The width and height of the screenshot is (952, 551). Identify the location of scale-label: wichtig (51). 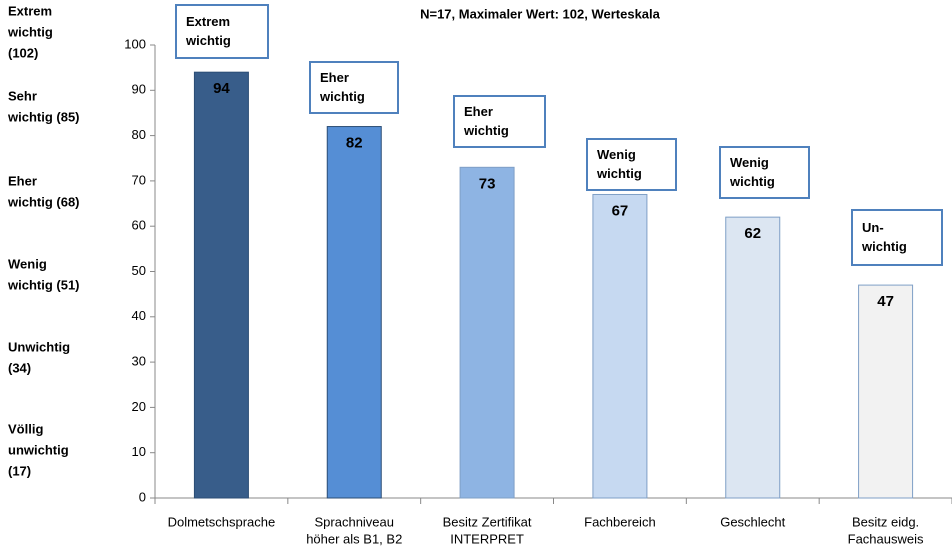
(43, 284).